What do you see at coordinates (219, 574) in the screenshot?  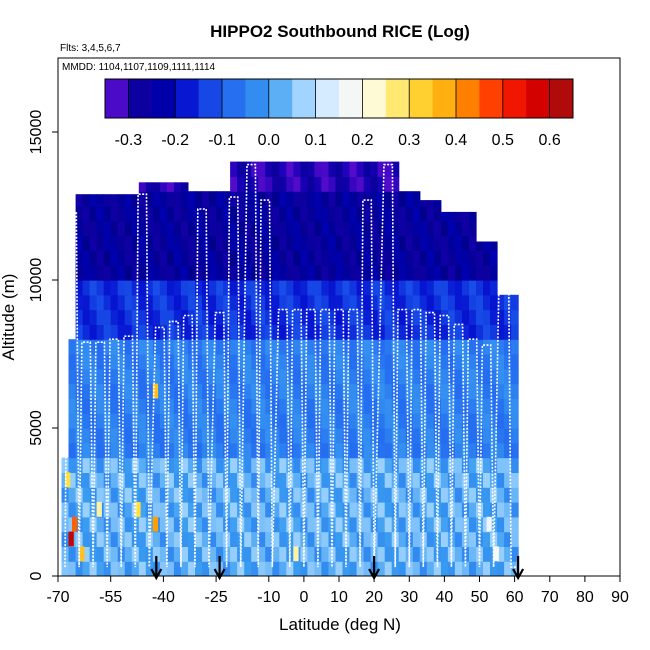 I see `date-marker-arrowhead` at bounding box center [219, 574].